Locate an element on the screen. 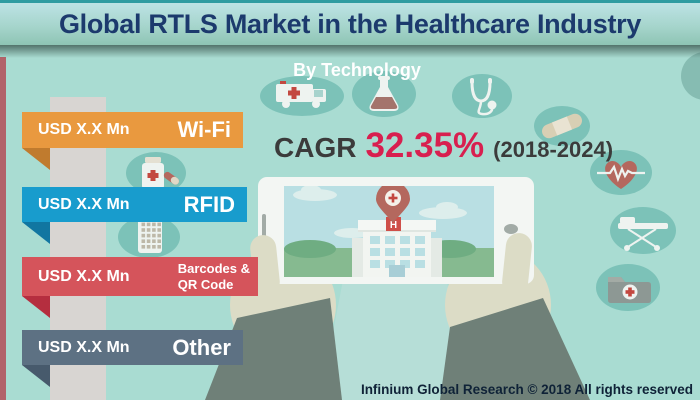  heart-ecg-icon is located at coordinates (621, 172).